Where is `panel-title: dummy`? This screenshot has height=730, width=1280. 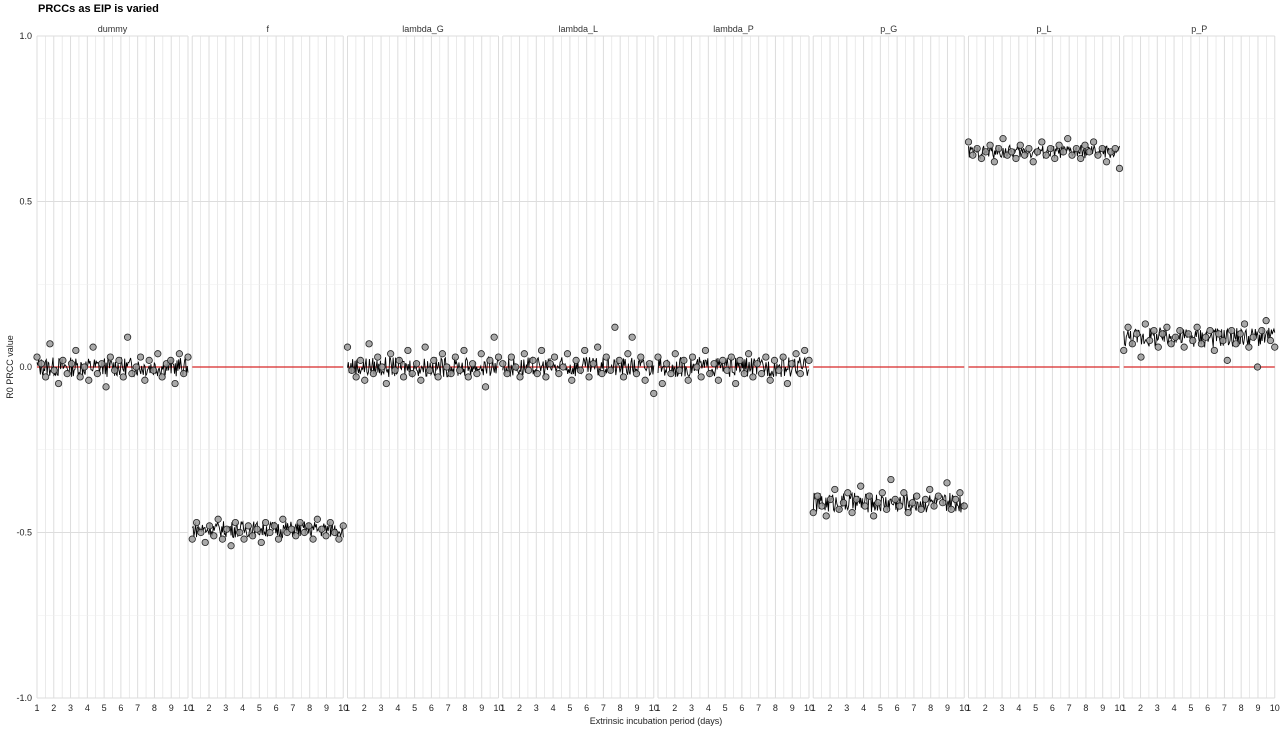
panel-title: dummy is located at coordinates (113, 29).